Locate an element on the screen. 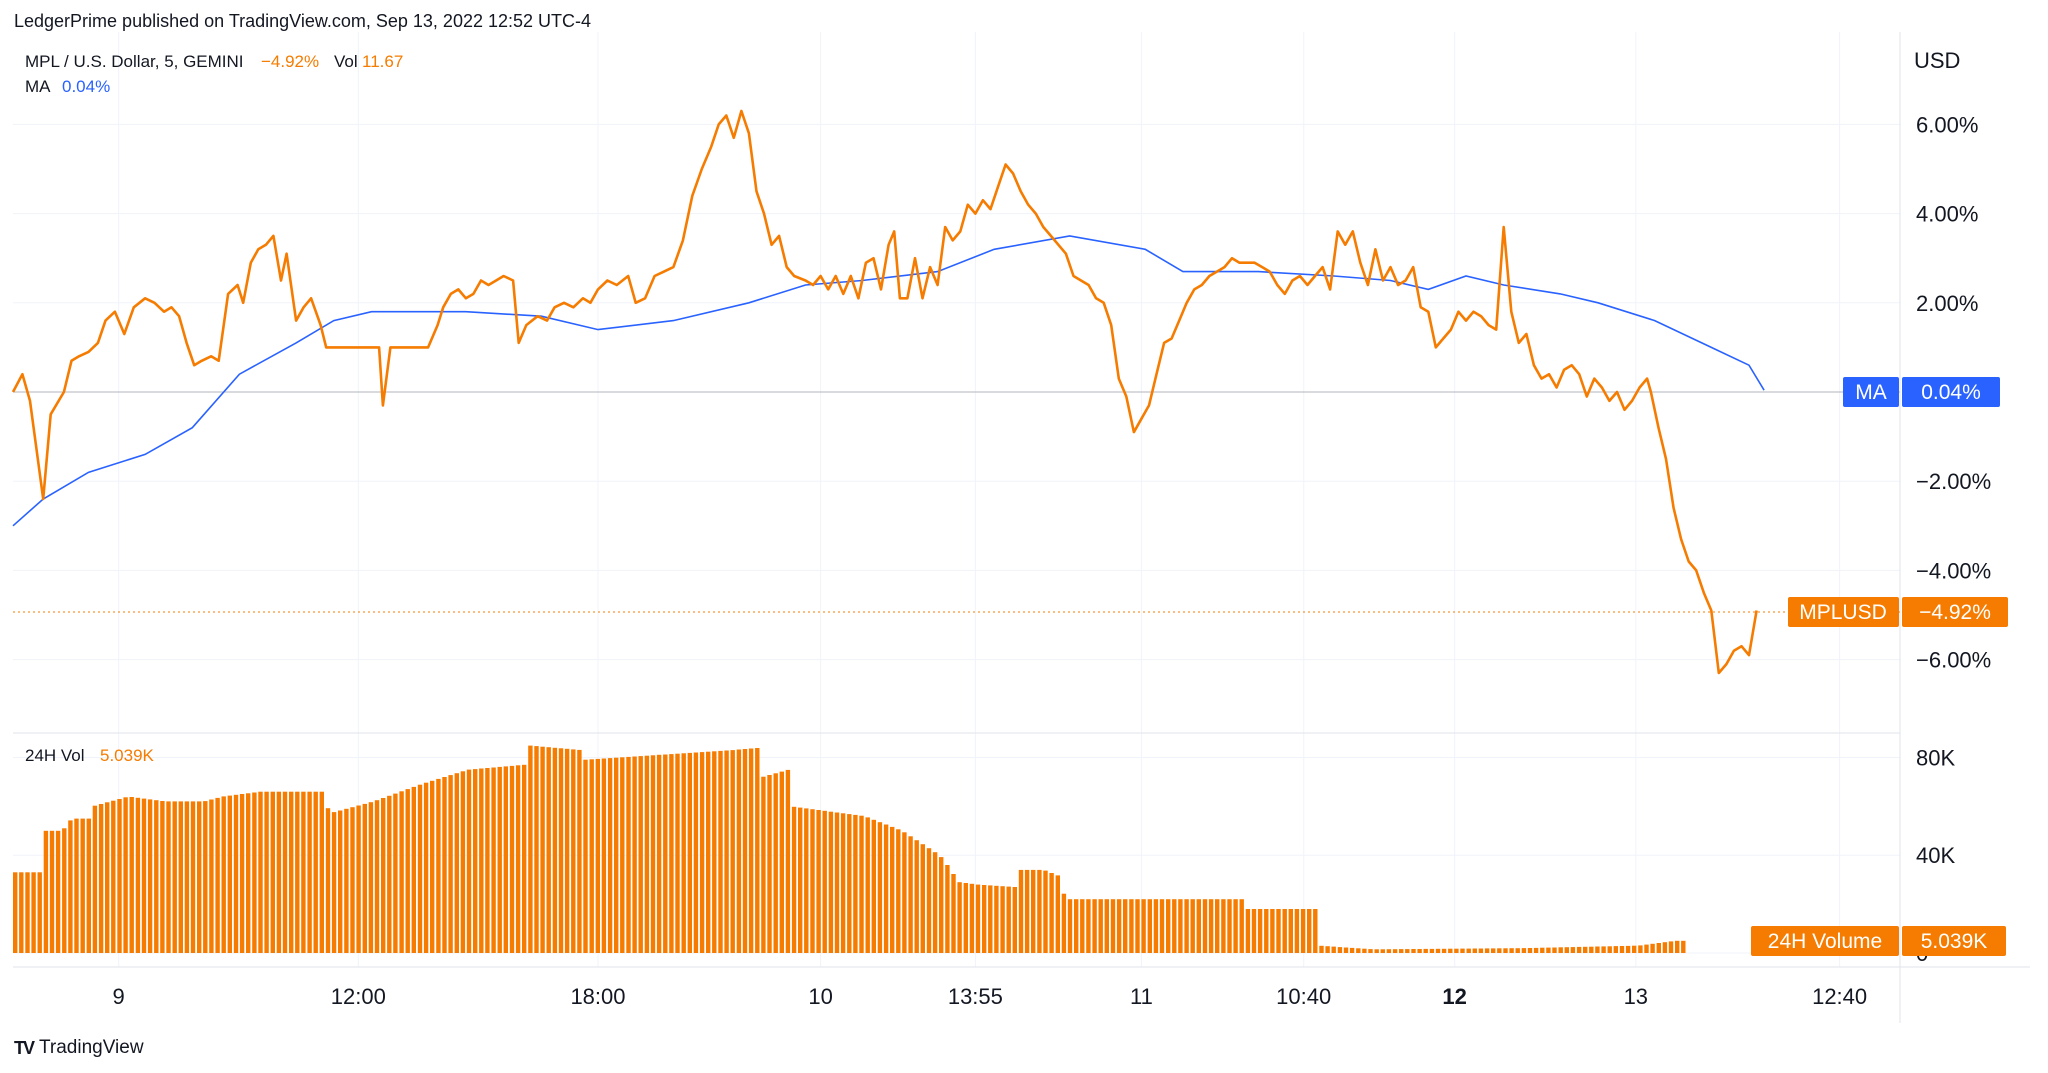  time-axis: 9 12:00 18:00 10 13:55 11 10:40 12 13 12:40 is located at coordinates (990, 996).